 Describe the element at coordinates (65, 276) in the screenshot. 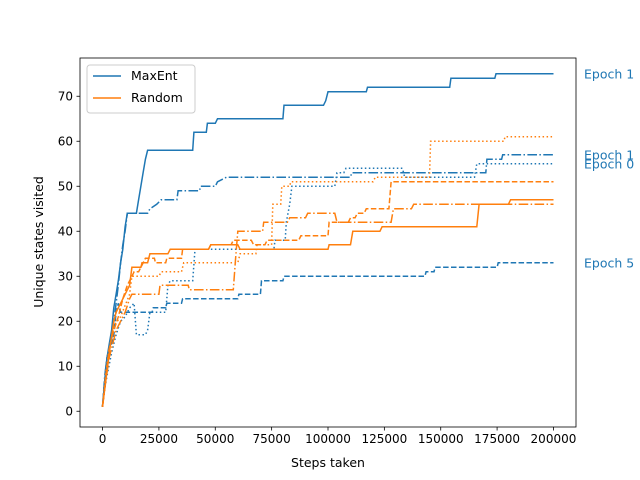

I see `y-tick-label: 30` at that location.